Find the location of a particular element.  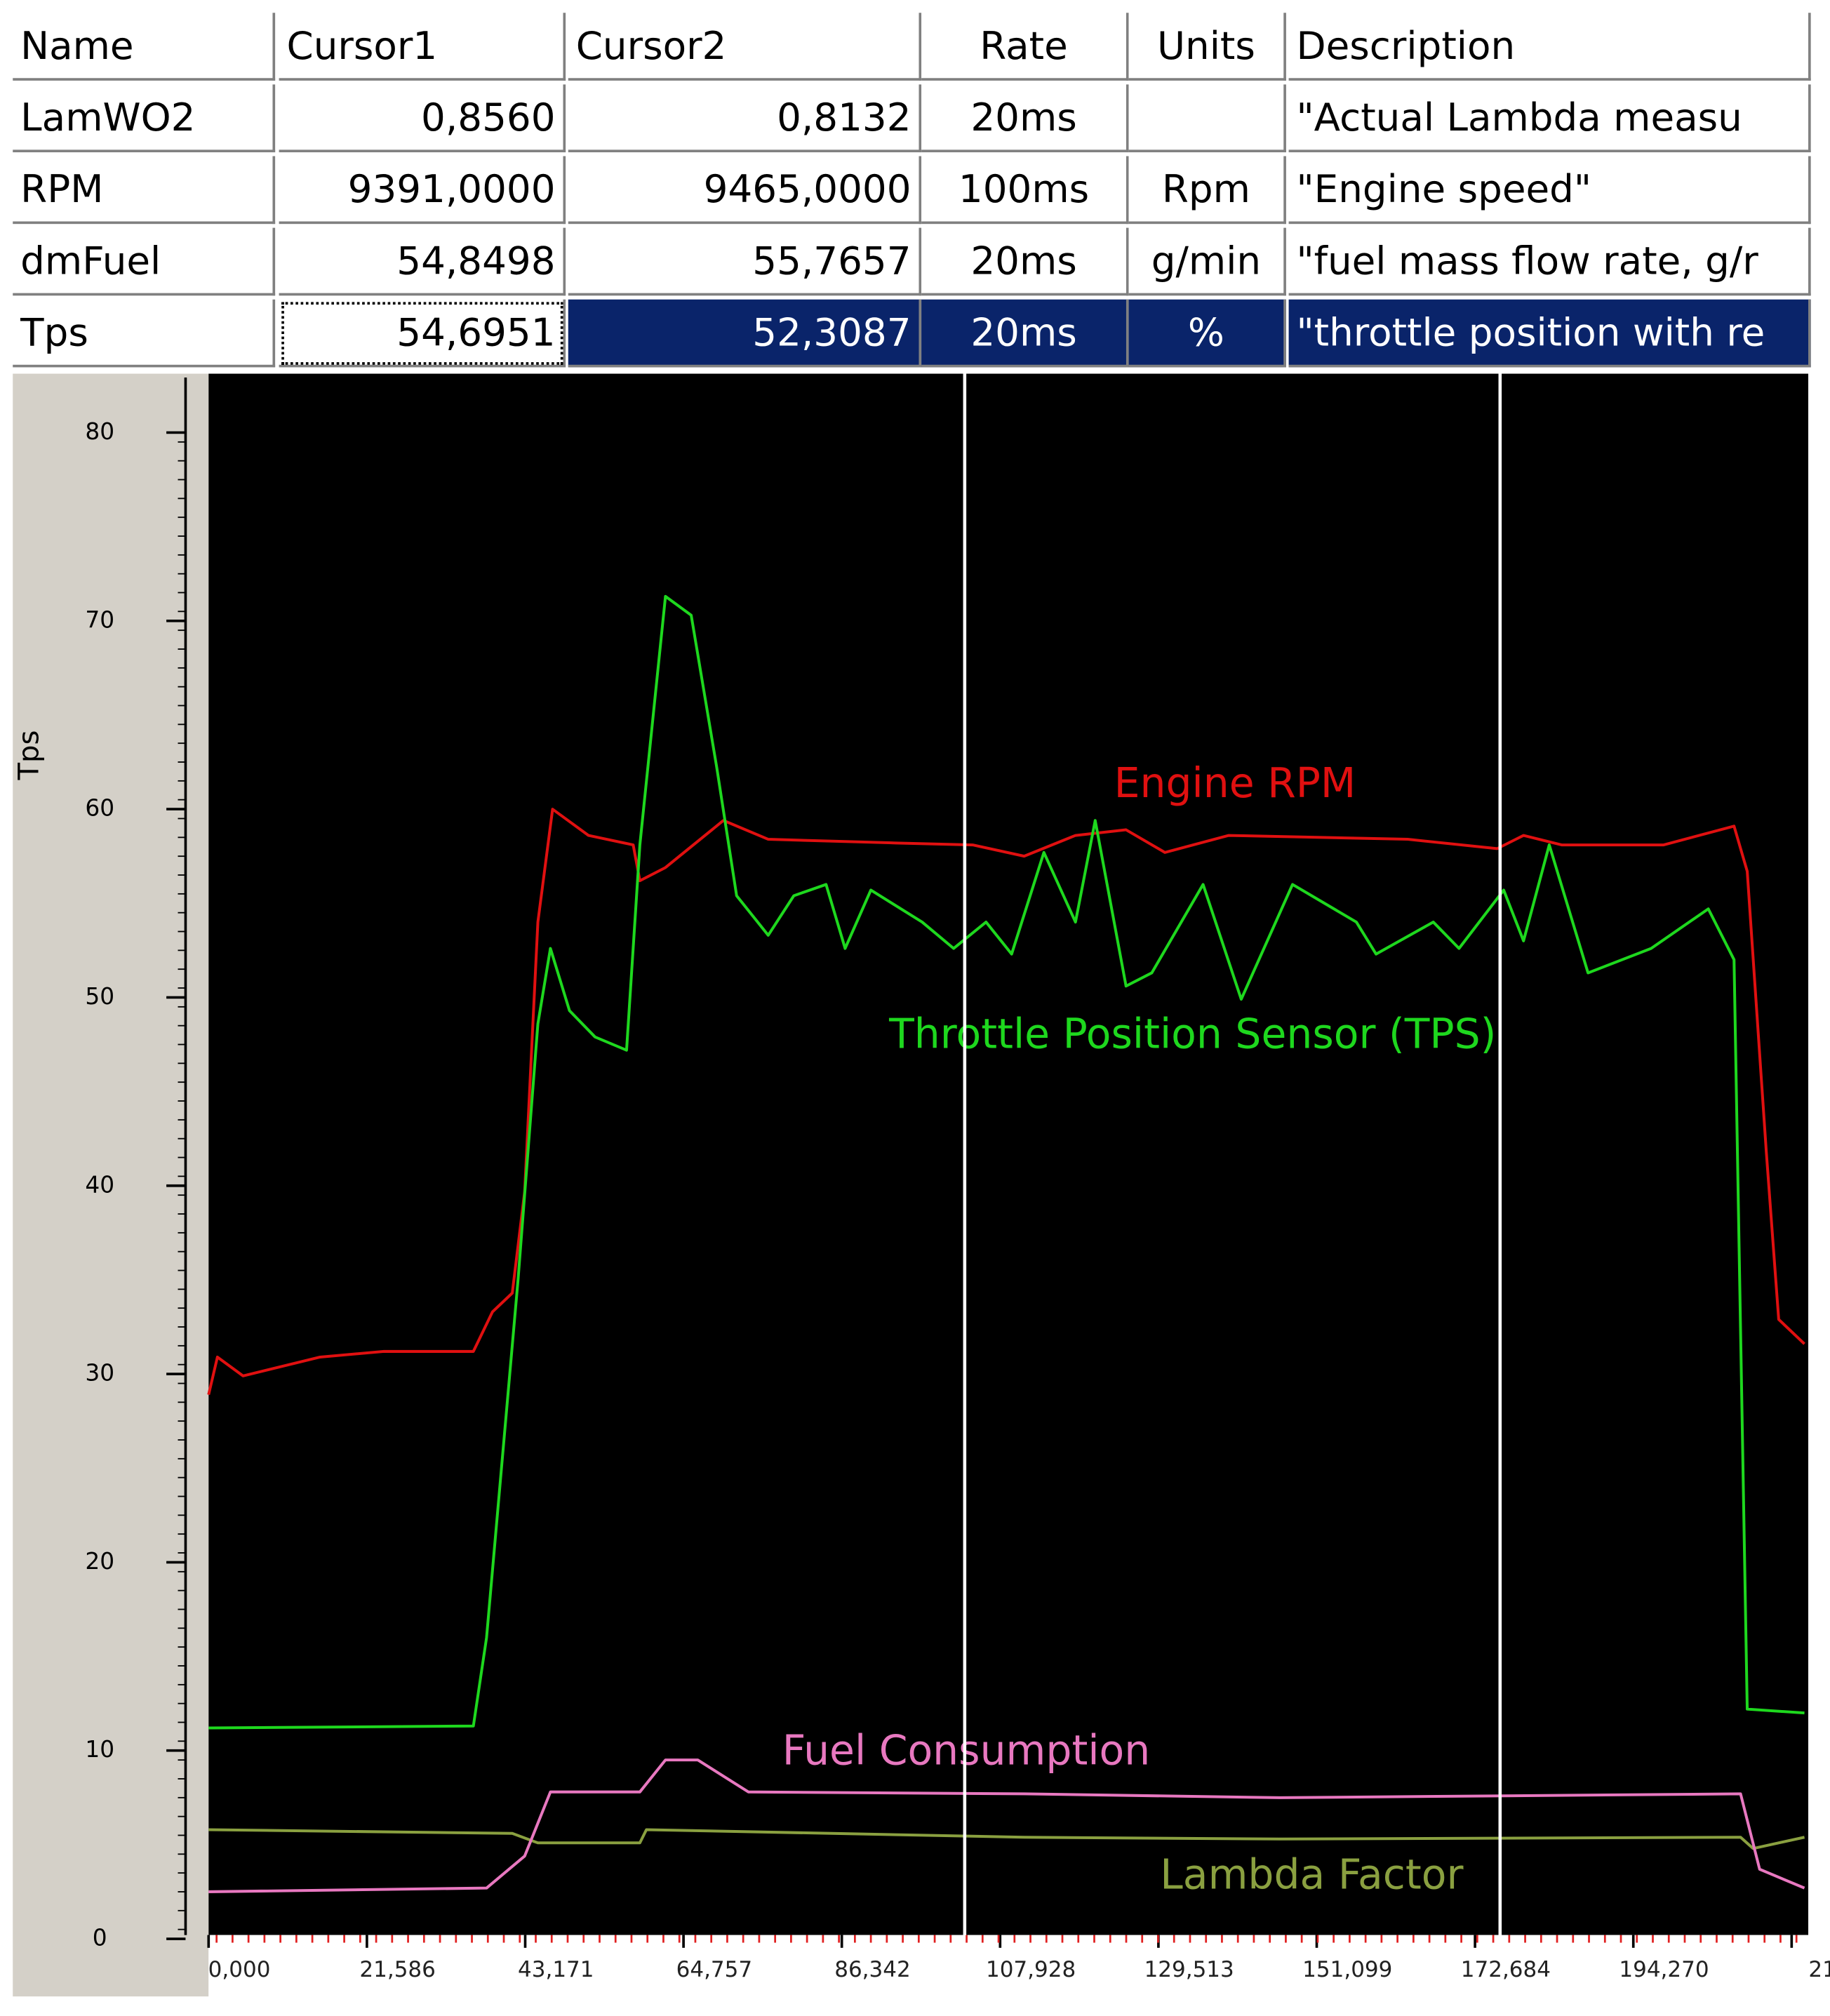

column-header: Rate is located at coordinates (1025, 47).